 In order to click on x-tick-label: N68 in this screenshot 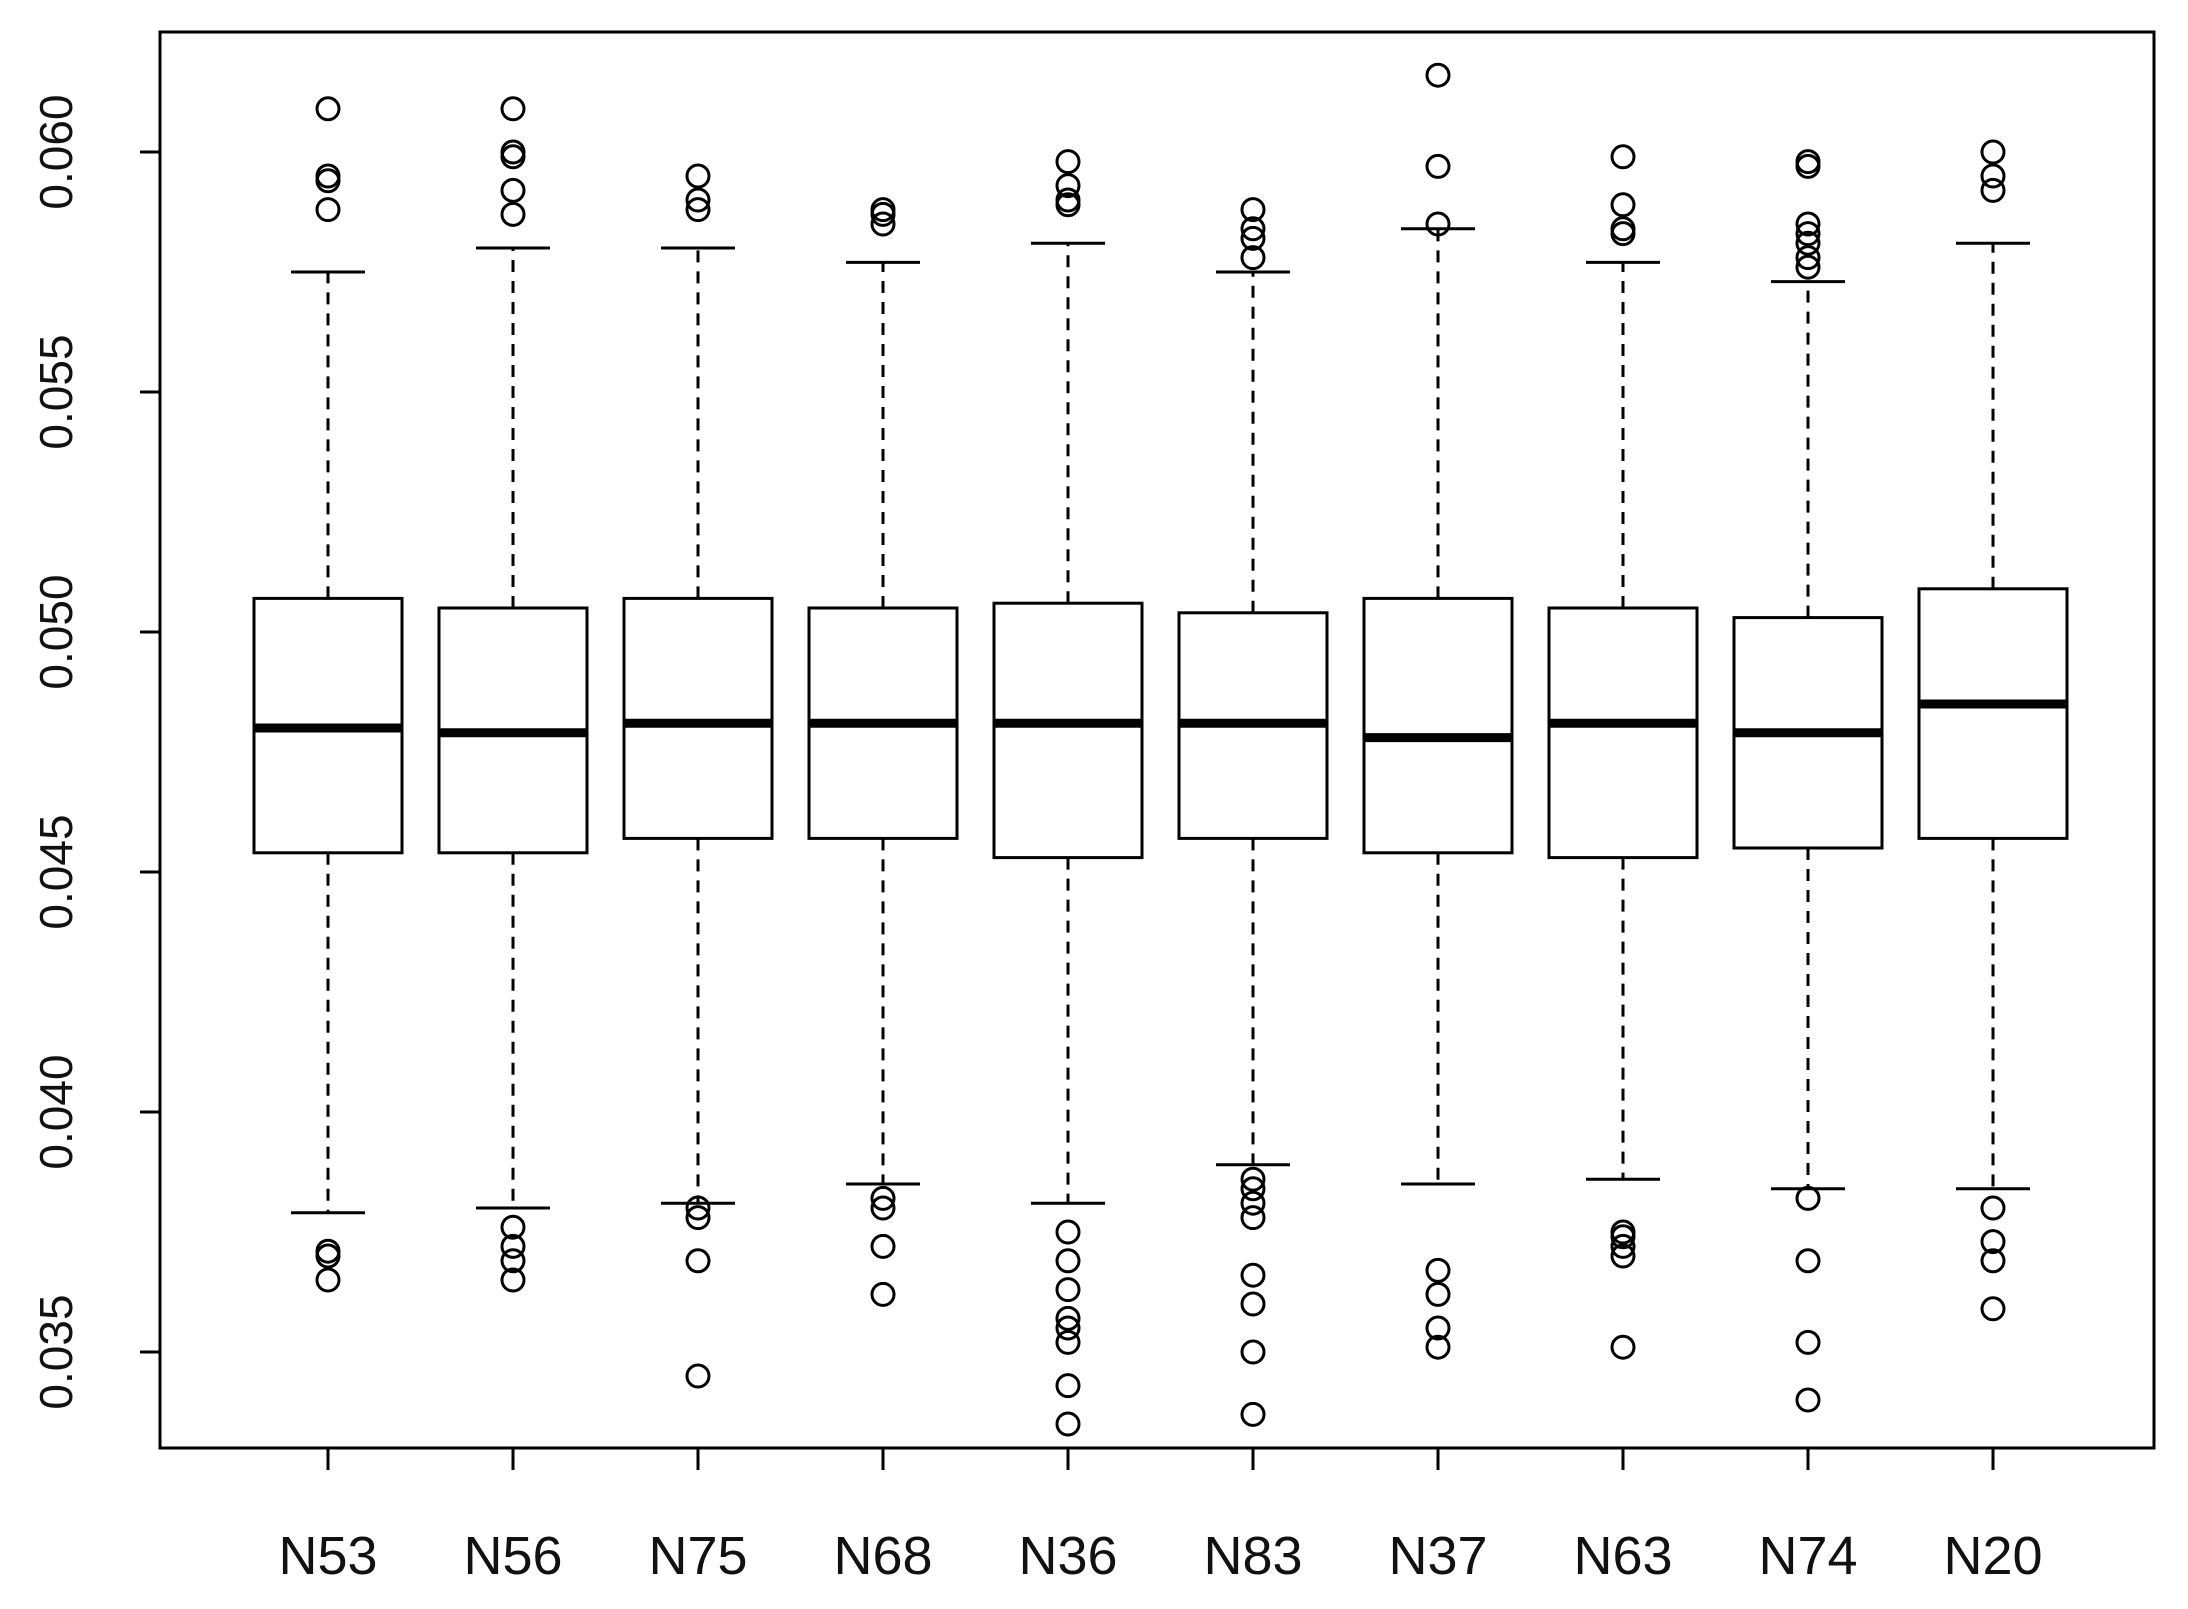, I will do `click(882, 1556)`.